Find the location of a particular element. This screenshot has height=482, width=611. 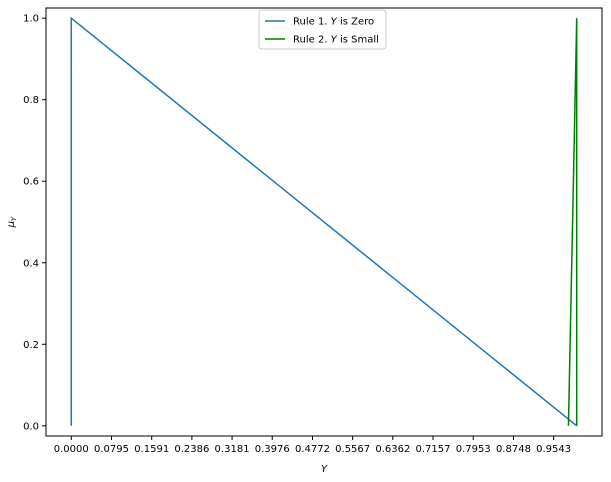

y-tick-label: 0.2 is located at coordinates (31, 345).